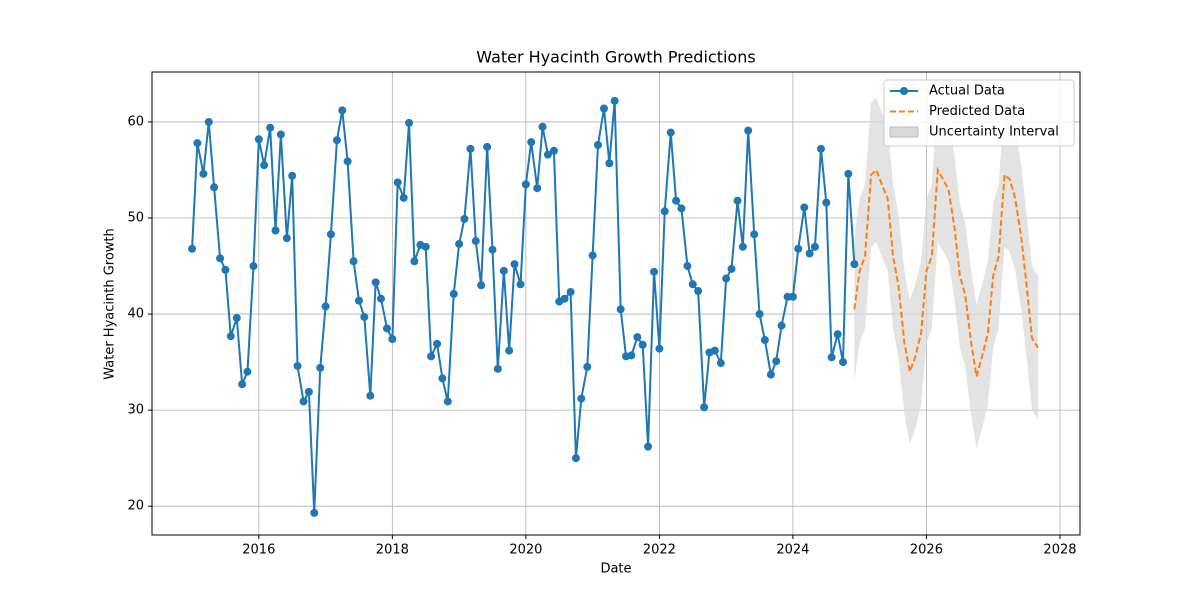  Describe the element at coordinates (392, 550) in the screenshot. I see `x-tick-label: 2018` at that location.